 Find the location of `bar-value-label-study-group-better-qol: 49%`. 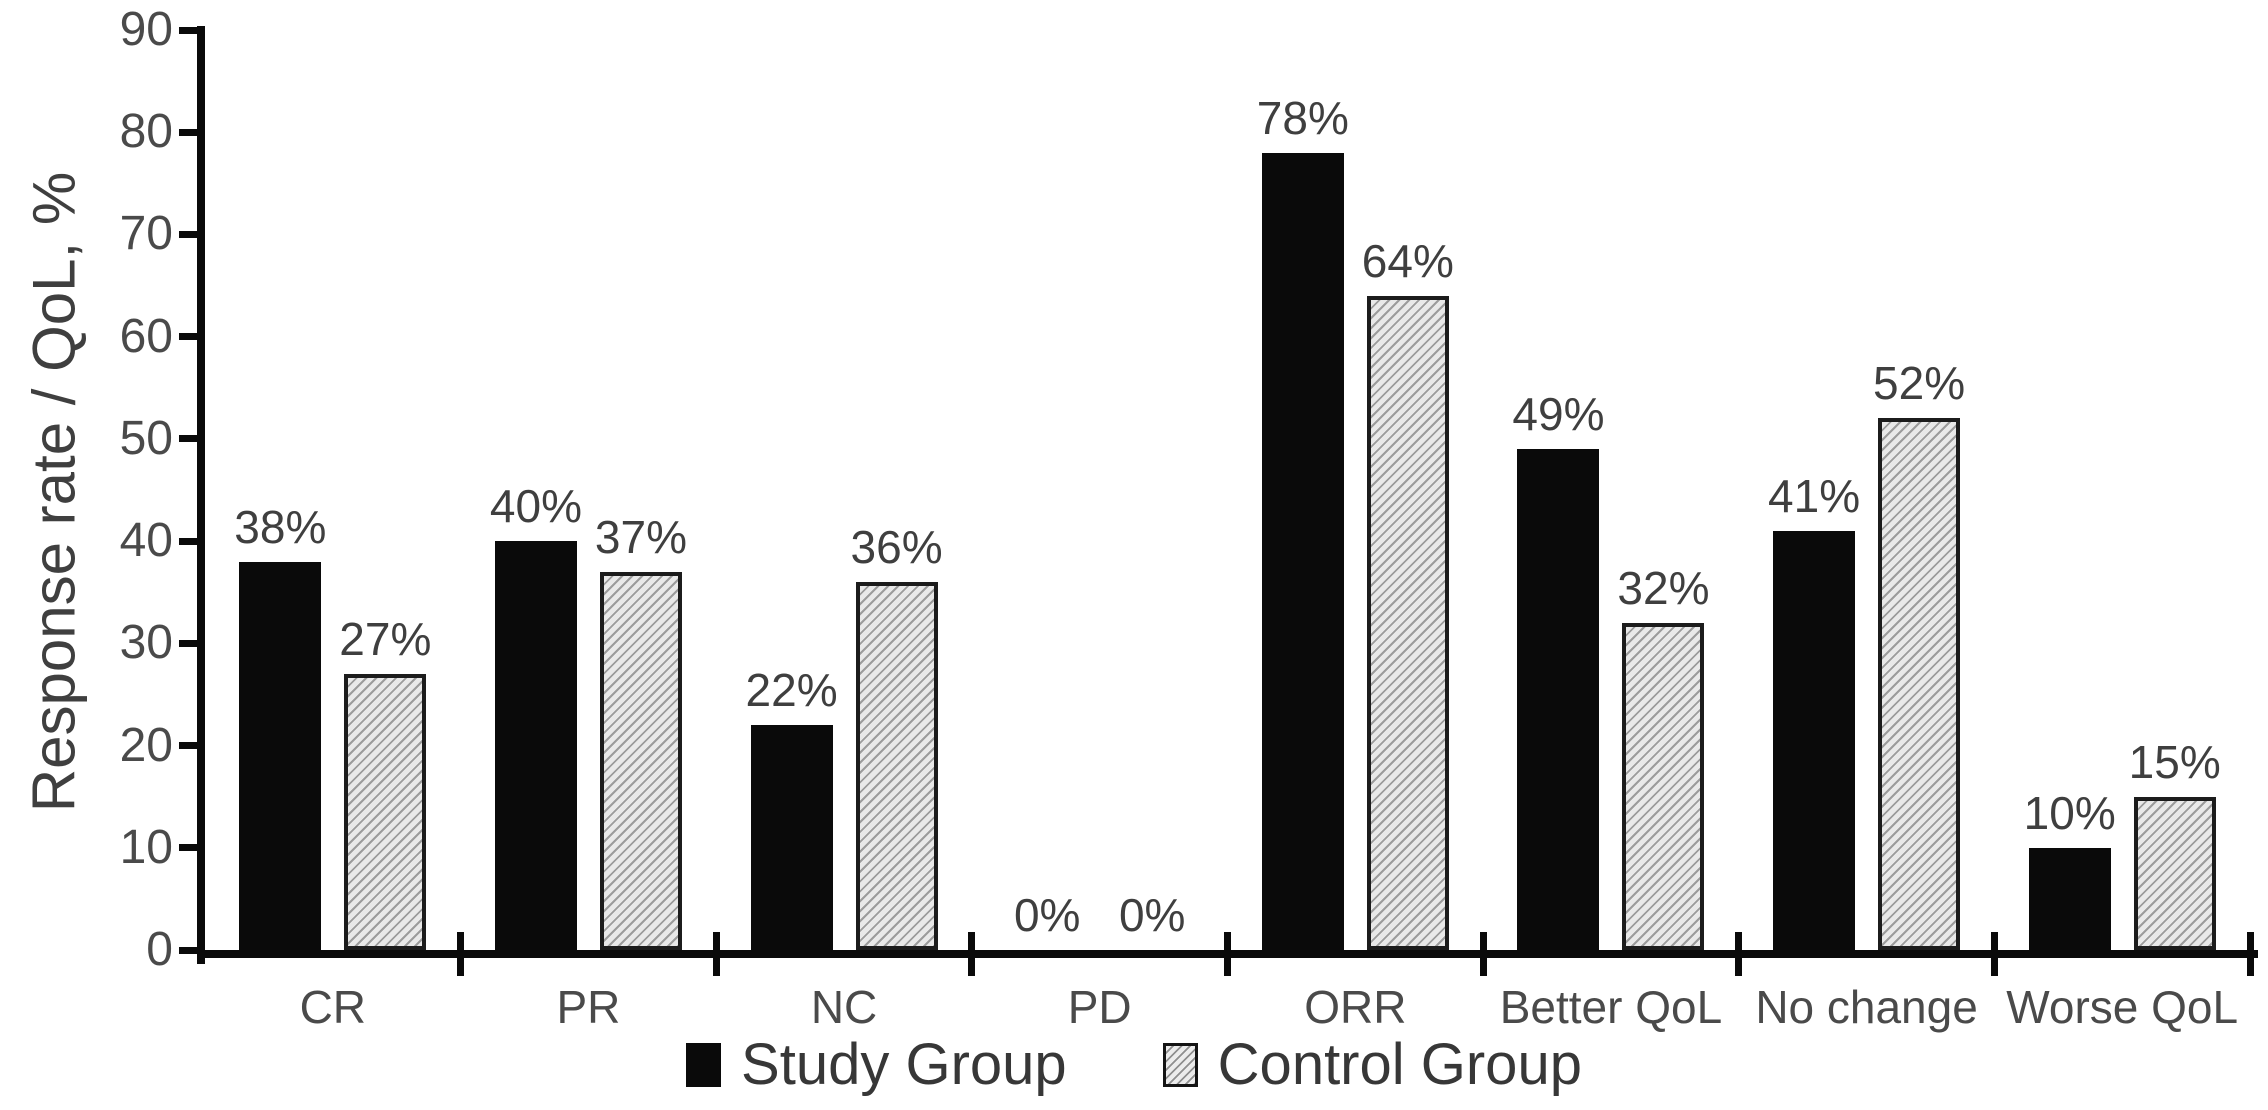

bar-value-label-study-group-better-qol: 49% is located at coordinates (1558, 414).